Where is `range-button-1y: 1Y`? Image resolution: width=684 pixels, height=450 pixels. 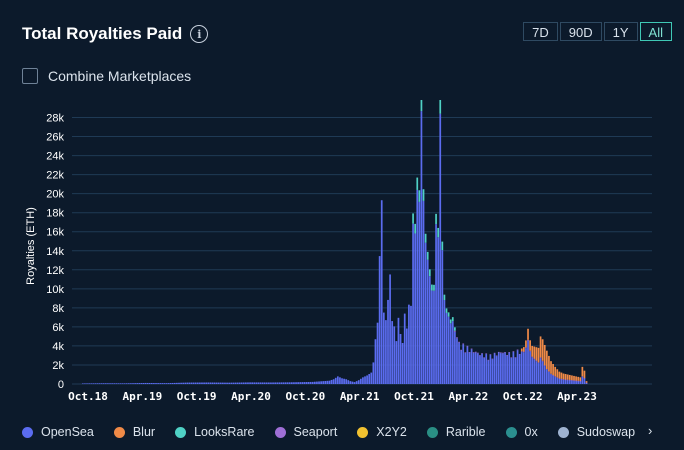 range-button-1y: 1Y is located at coordinates (620, 31).